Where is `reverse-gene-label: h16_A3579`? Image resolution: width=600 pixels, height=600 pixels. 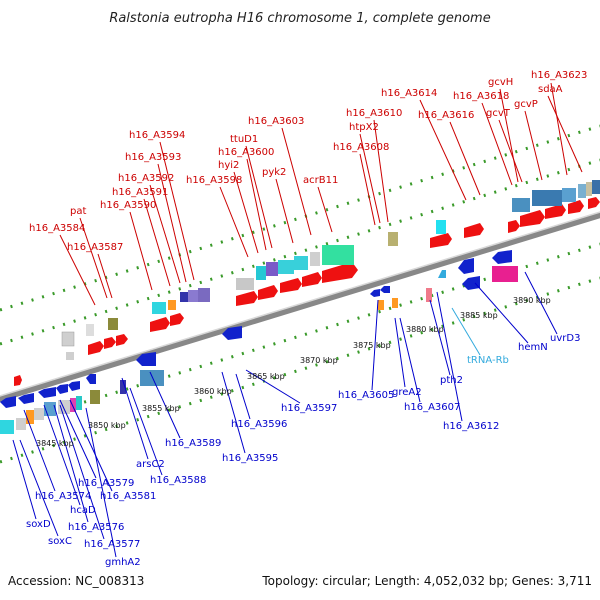
reverse-gene-label: h16_A3579 is located at coordinates (106, 483).